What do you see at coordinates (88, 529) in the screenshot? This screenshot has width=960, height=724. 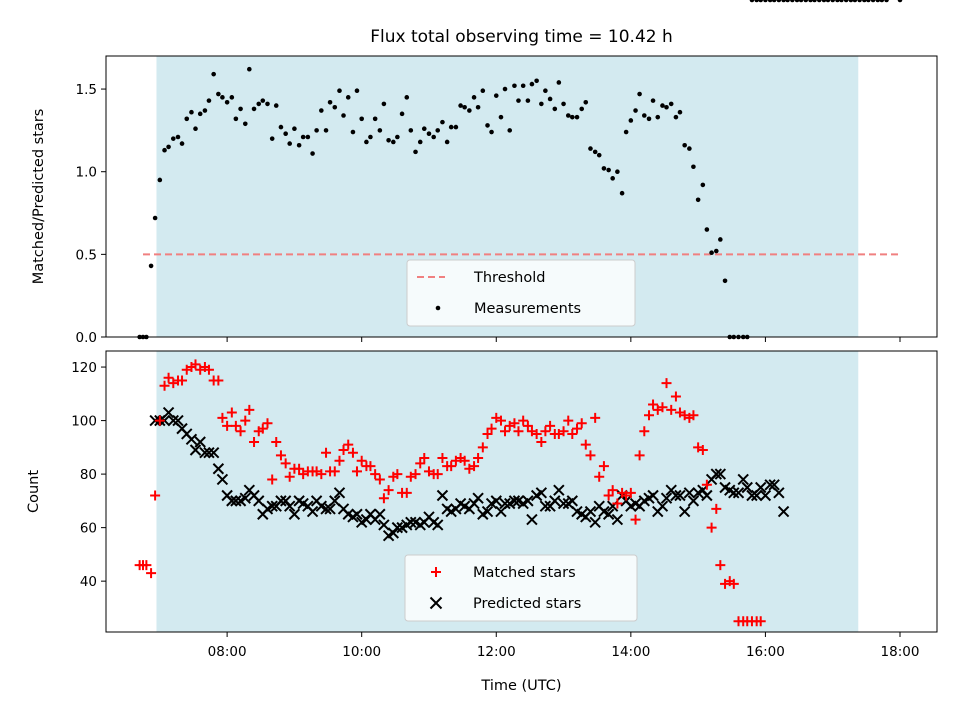 I see `y-tick-label: 60` at bounding box center [88, 529].